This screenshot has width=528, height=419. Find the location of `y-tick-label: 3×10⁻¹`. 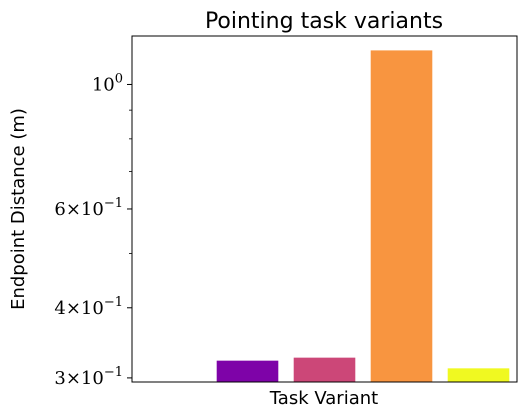

y-tick-label: 3×10⁻¹ is located at coordinates (88, 377).